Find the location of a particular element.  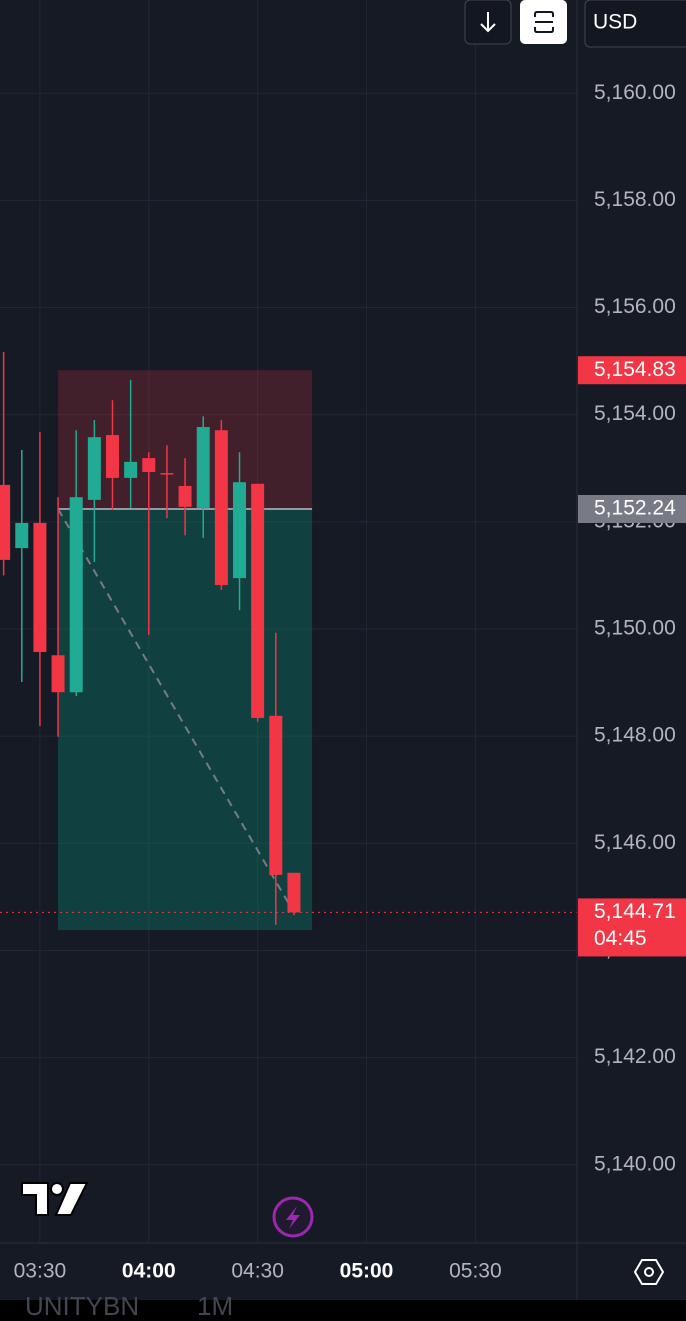

countdown: 04:45 is located at coordinates (620, 938).